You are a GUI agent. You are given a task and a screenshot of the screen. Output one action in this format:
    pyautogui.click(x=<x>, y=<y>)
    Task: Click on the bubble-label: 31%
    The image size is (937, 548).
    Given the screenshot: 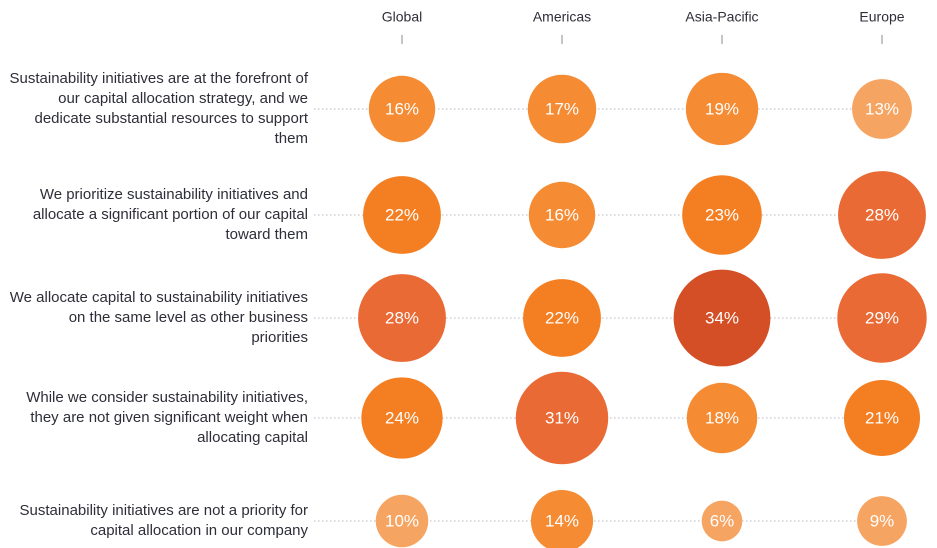 What is the action you would take?
    pyautogui.click(x=562, y=417)
    